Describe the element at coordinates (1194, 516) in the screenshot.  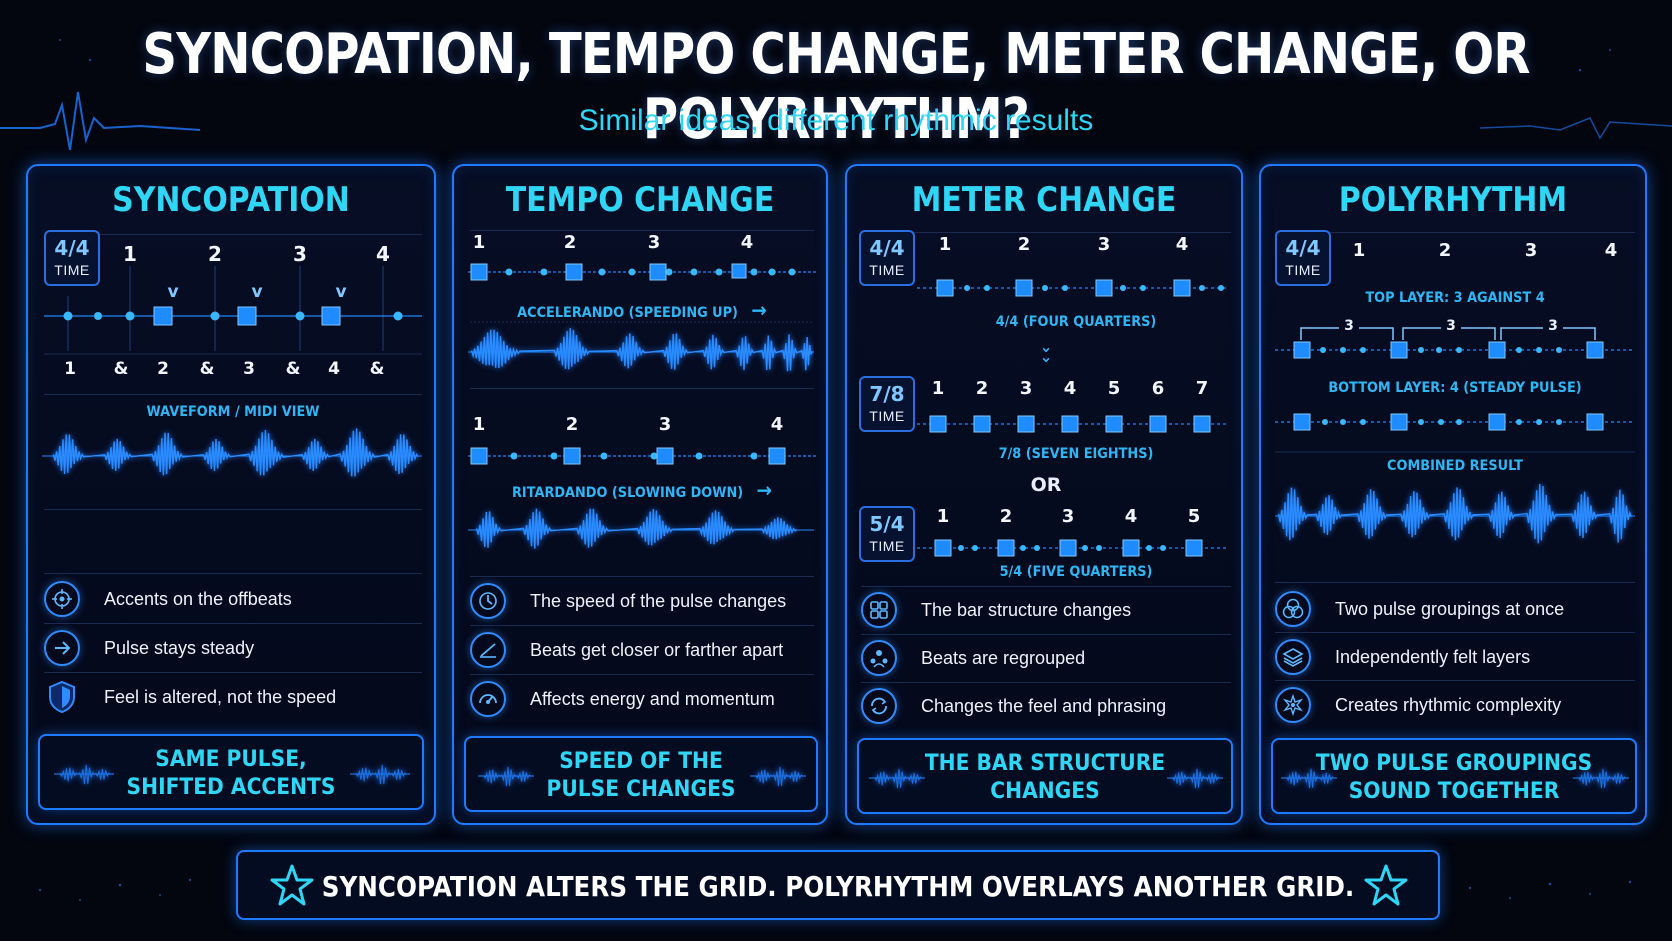
I see `beat-number: 5` at that location.